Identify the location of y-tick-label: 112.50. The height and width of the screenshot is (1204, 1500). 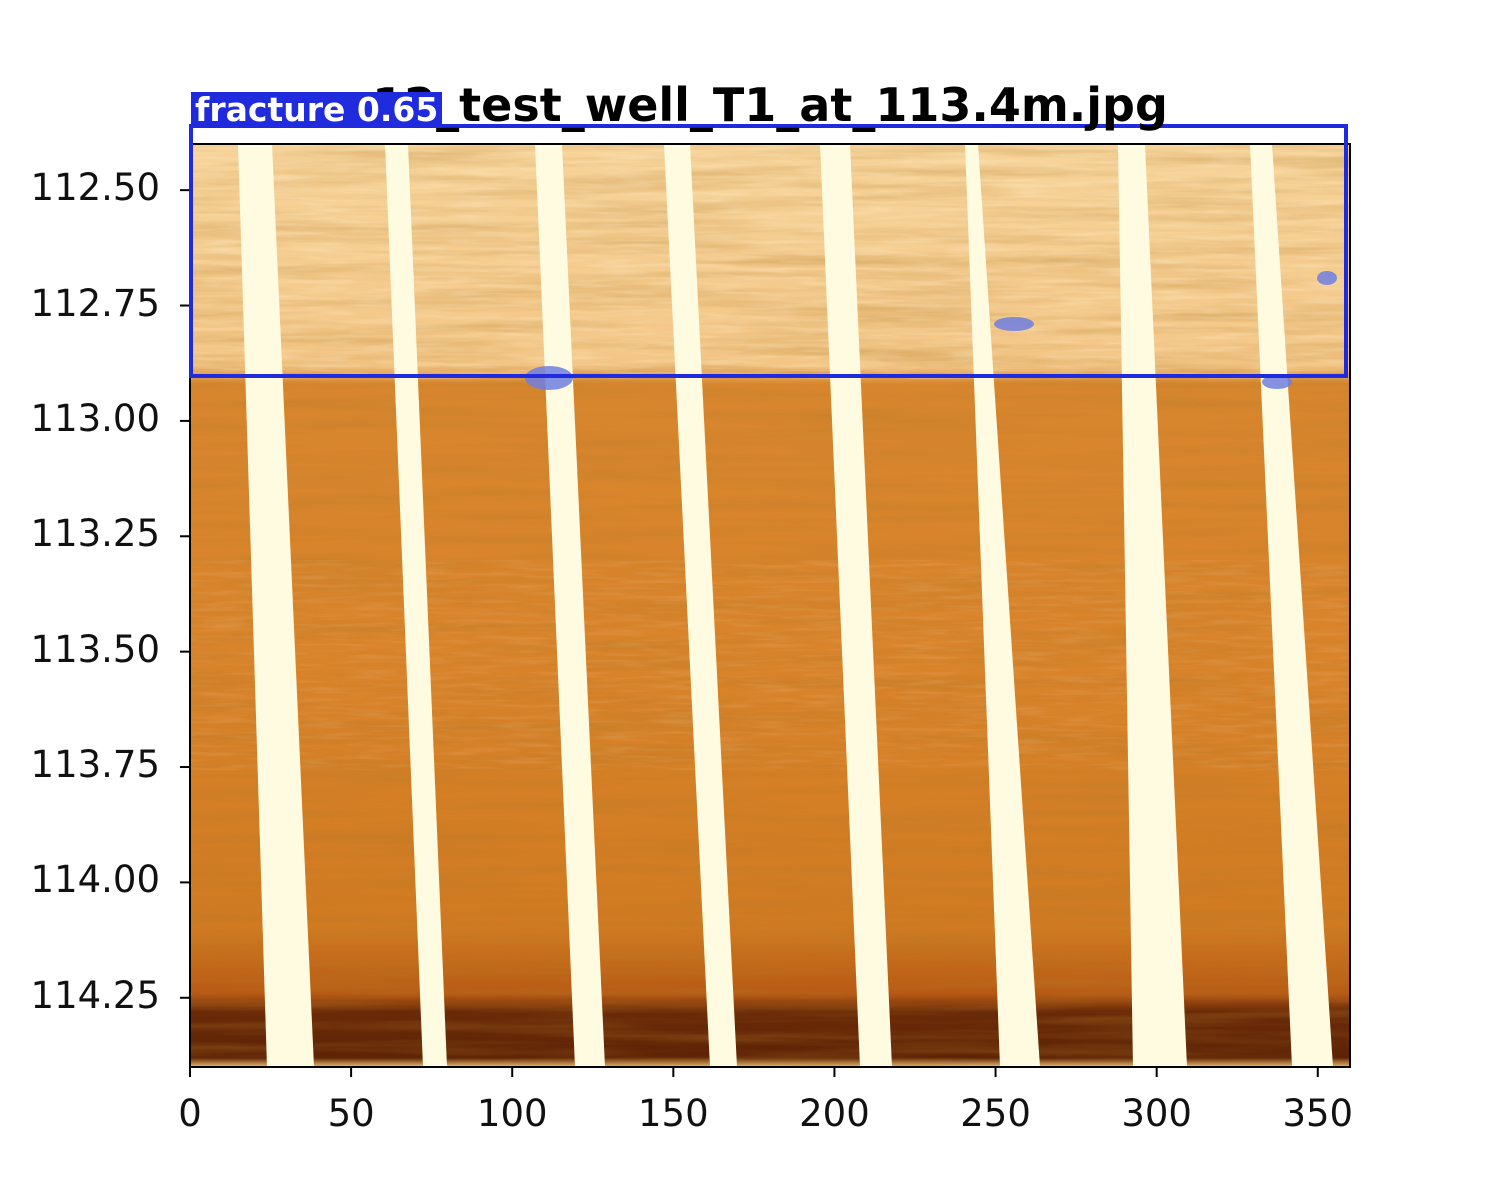
(95, 188).